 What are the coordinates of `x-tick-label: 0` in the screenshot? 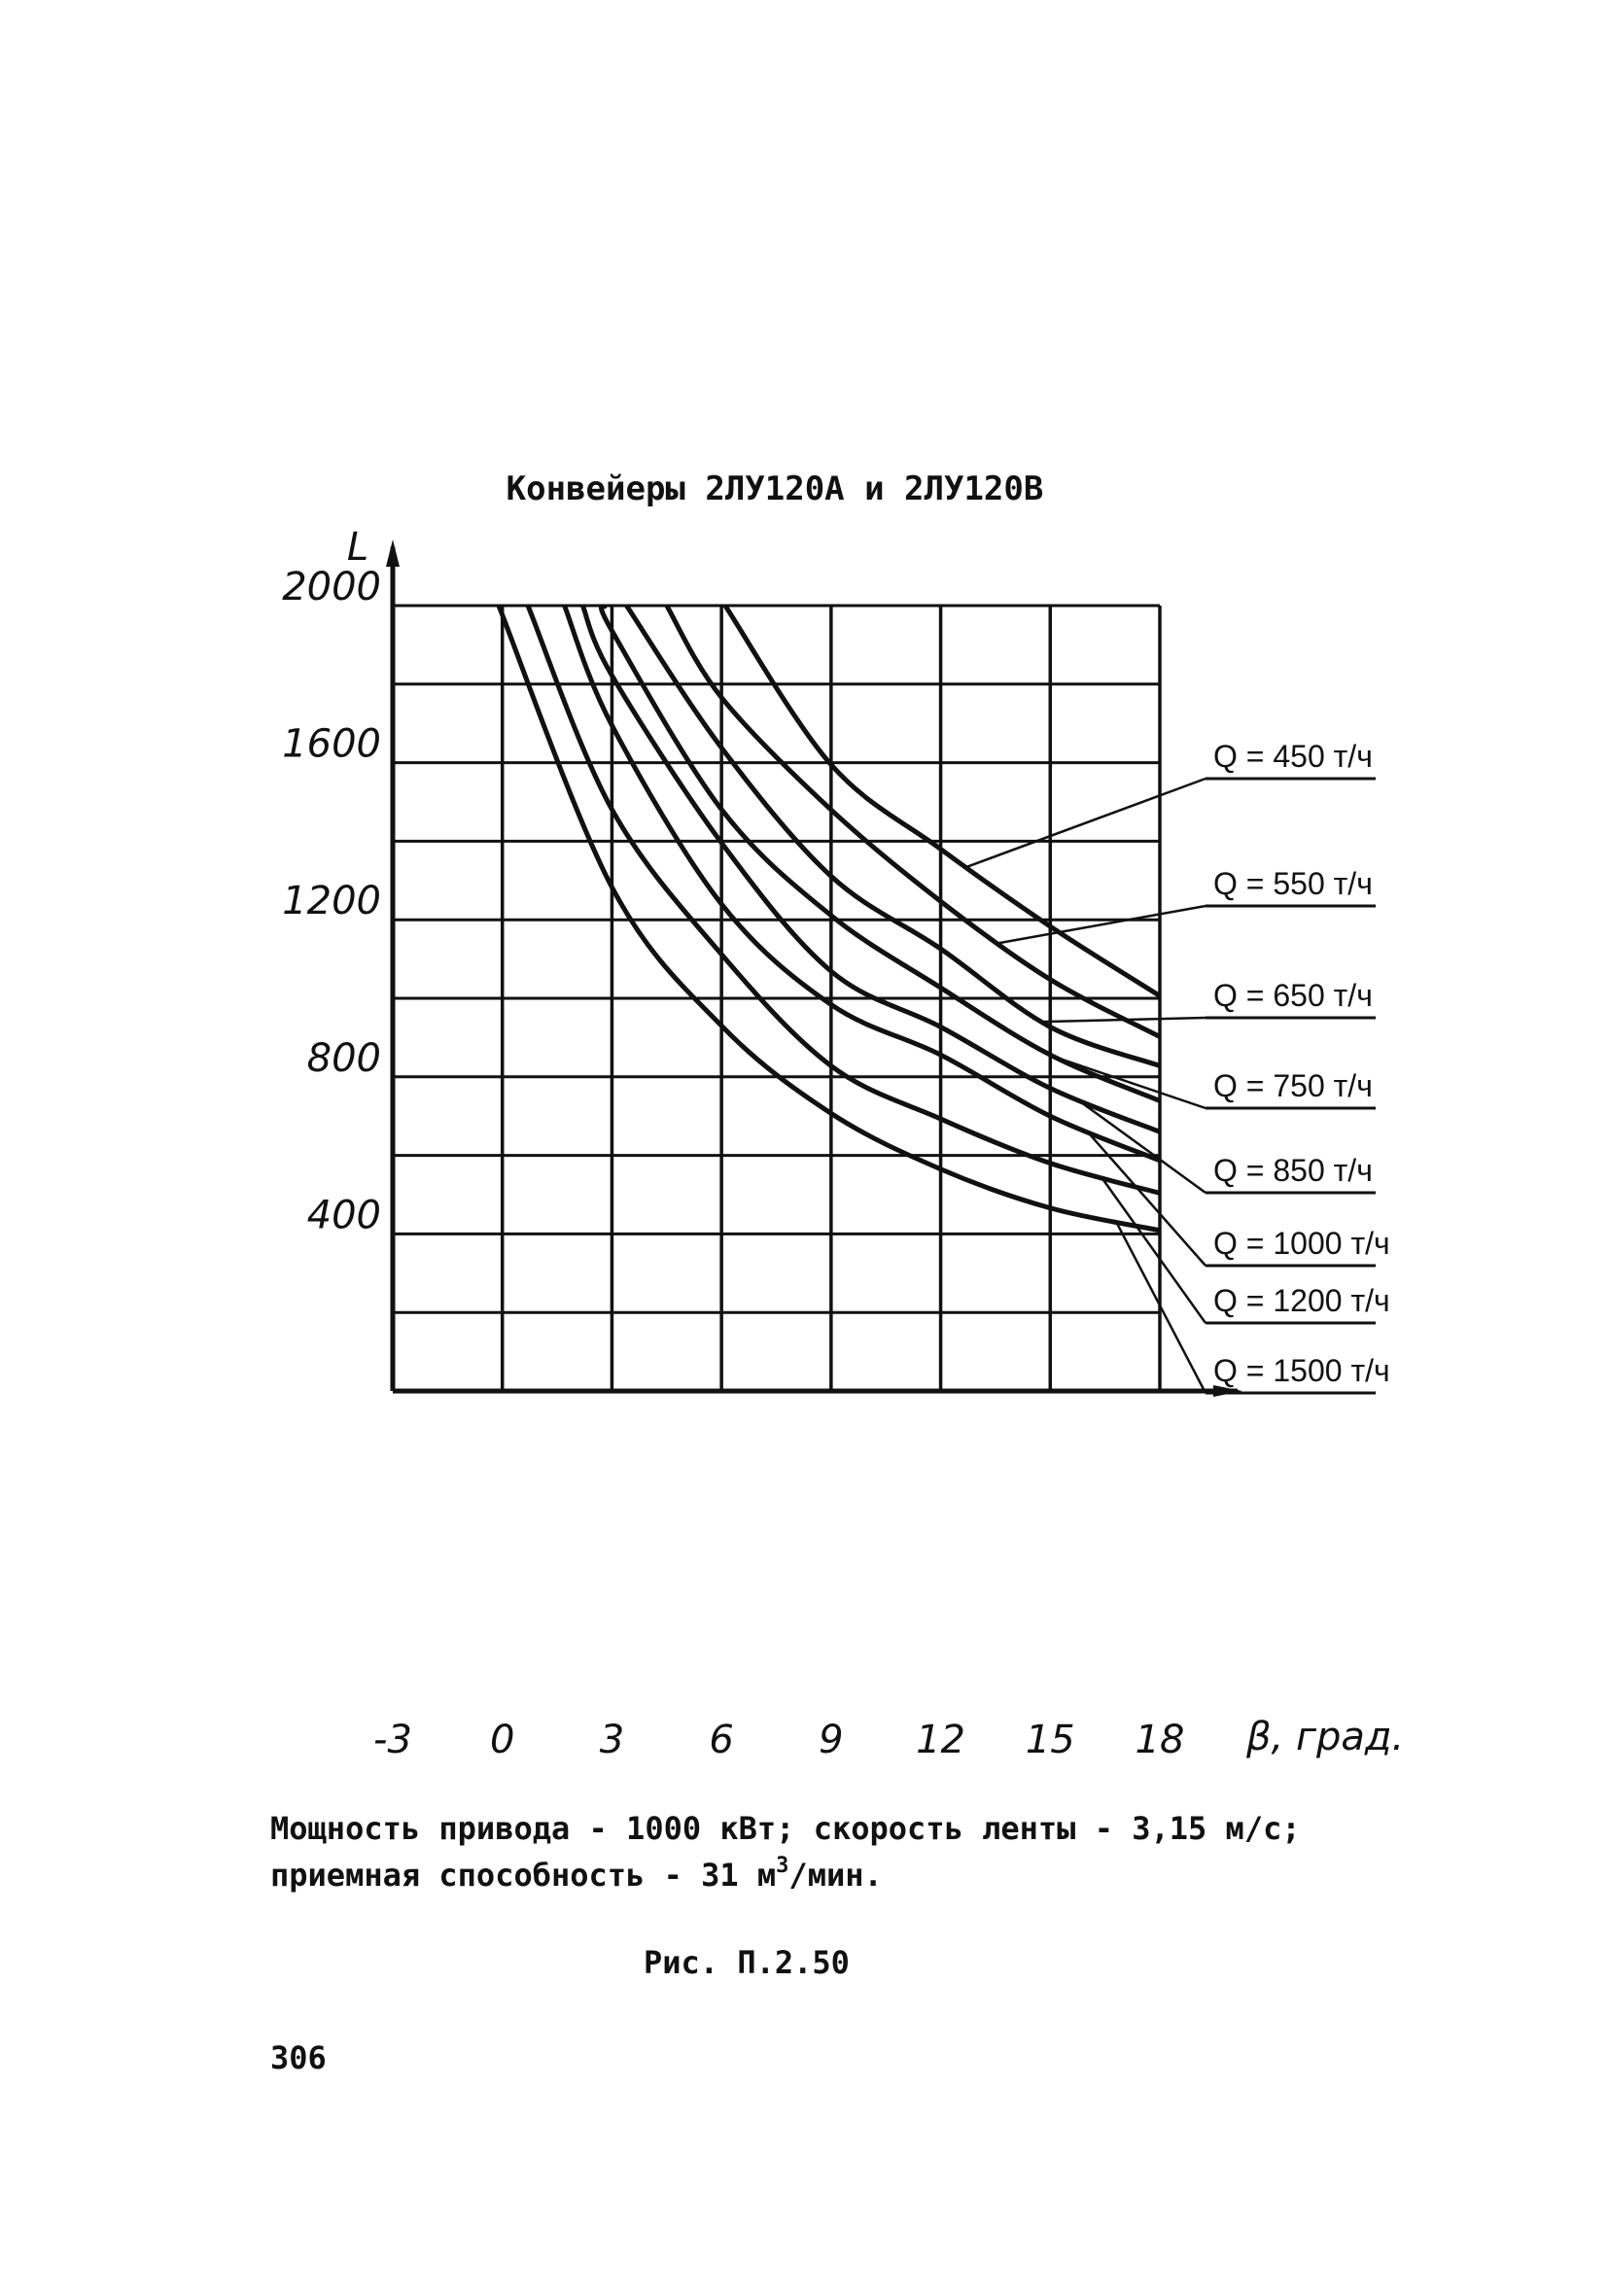 It's located at (502, 1740).